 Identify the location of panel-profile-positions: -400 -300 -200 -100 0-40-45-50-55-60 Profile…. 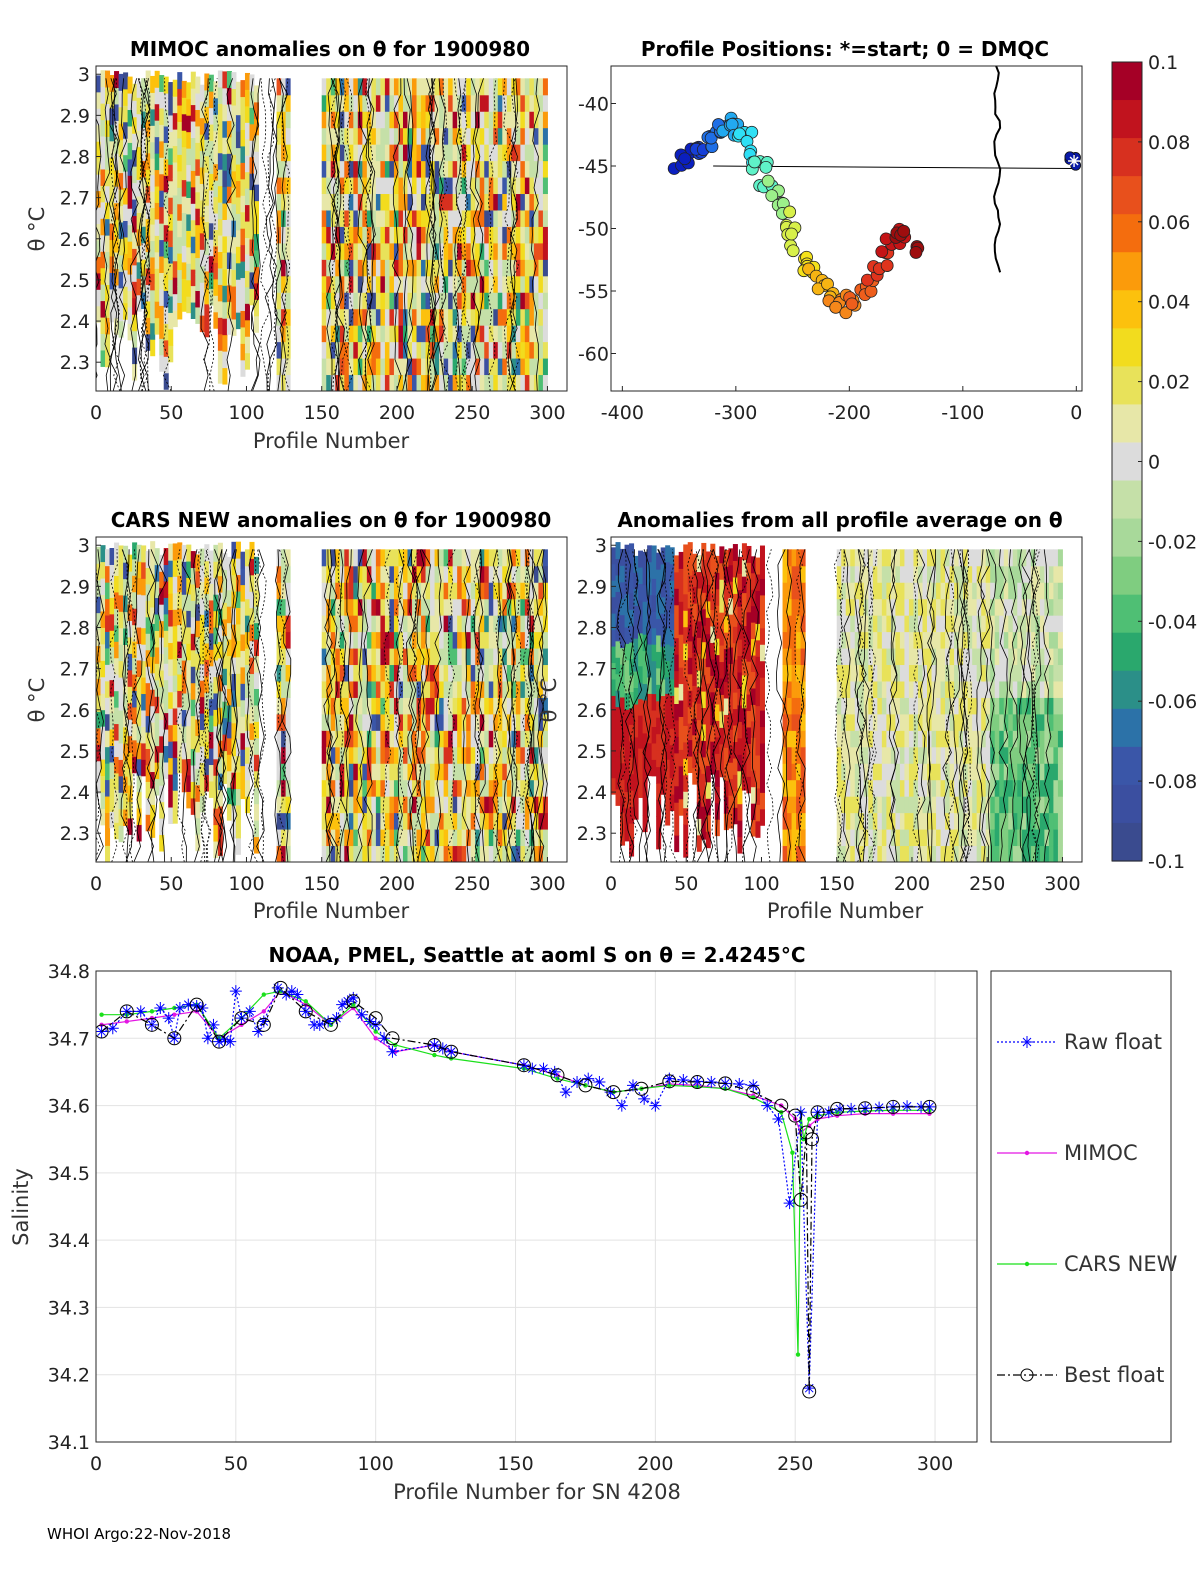
(830, 230).